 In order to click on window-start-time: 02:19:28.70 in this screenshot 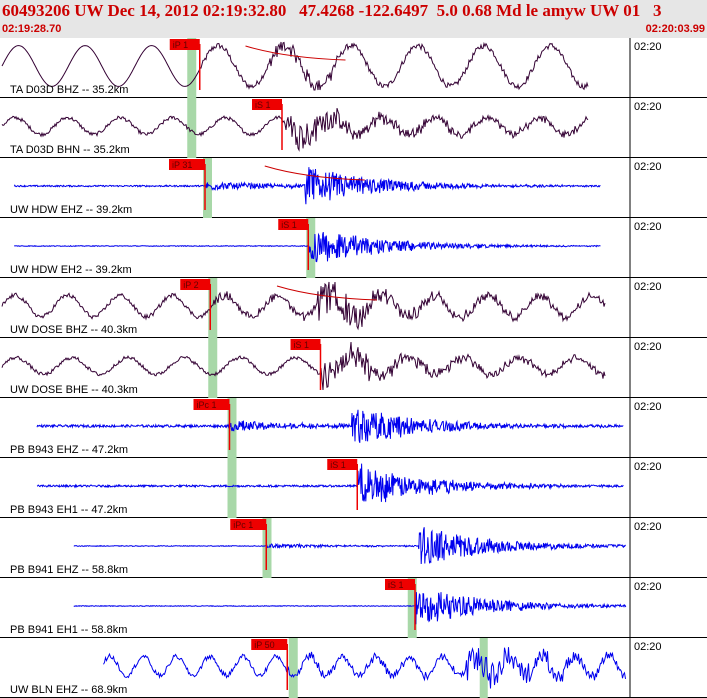, I will do `click(32, 29)`.